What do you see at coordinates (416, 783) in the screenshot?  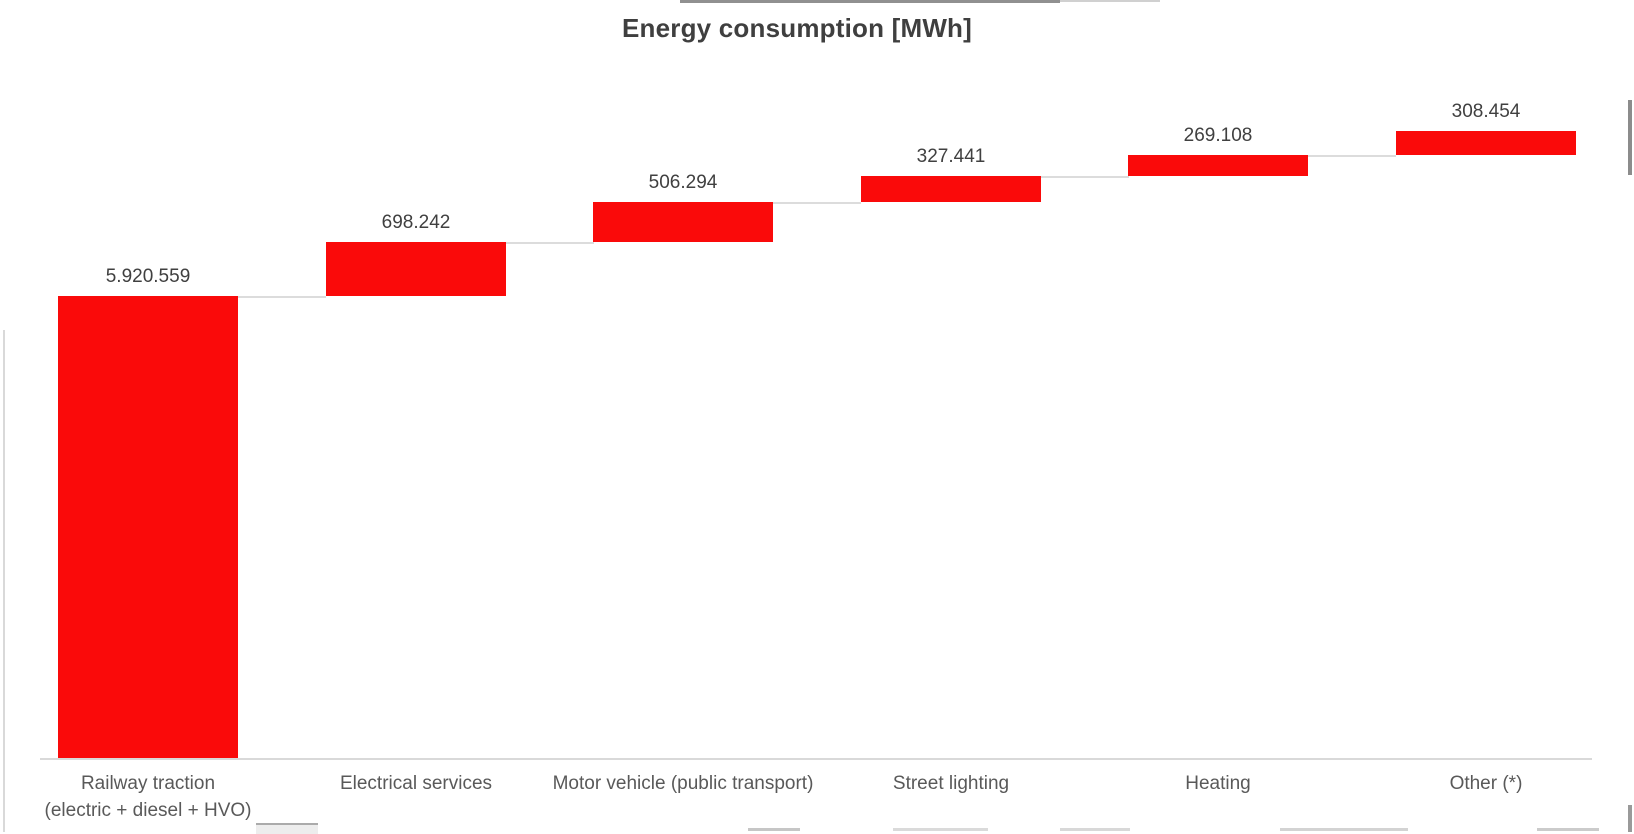 I see `category-label: Electrical services` at bounding box center [416, 783].